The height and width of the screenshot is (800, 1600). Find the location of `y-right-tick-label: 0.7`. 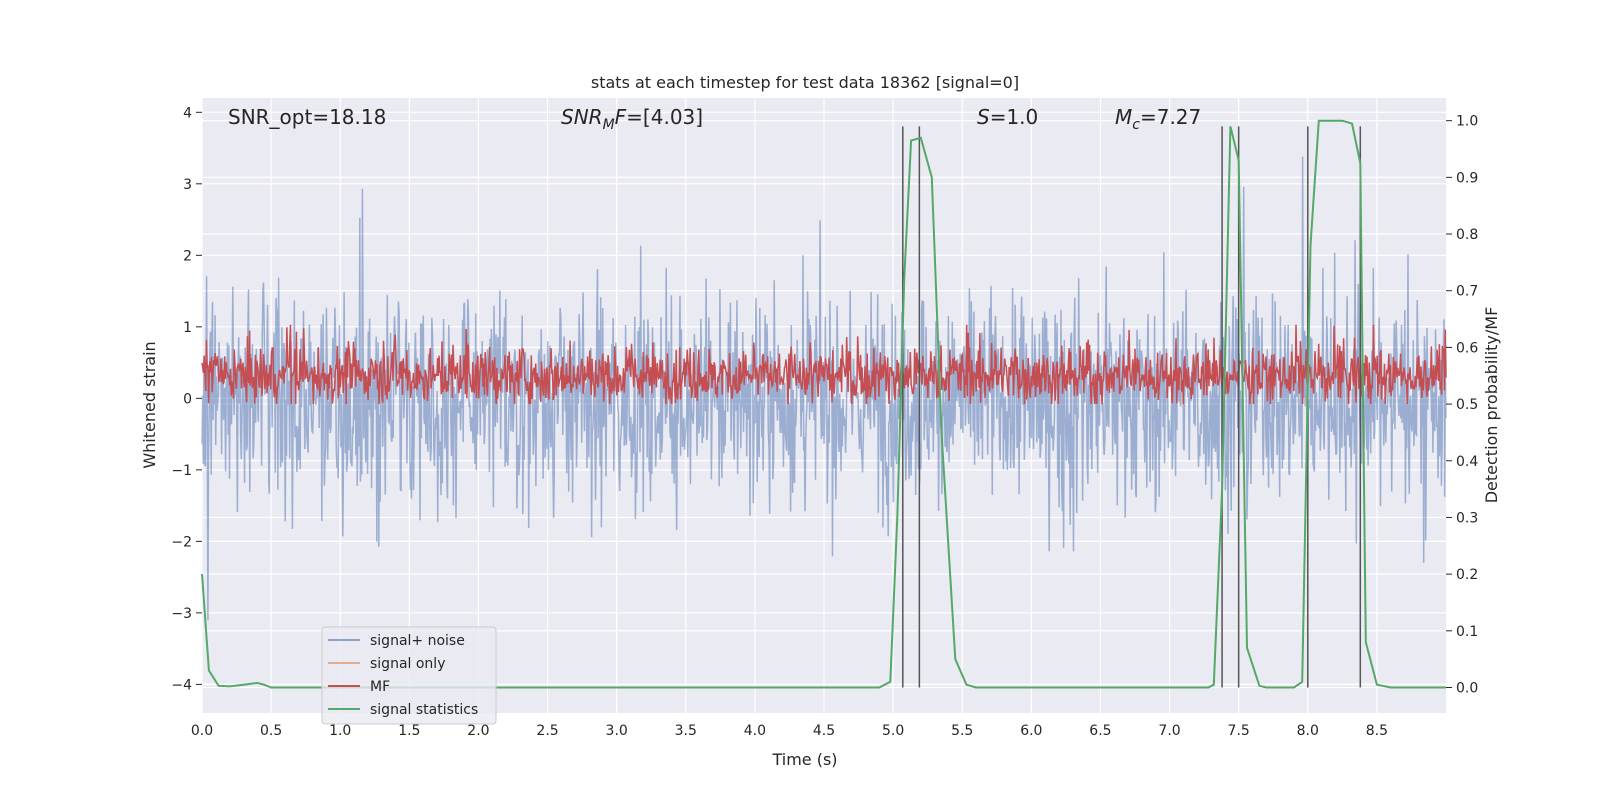

y-right-tick-label: 0.7 is located at coordinates (1467, 292).